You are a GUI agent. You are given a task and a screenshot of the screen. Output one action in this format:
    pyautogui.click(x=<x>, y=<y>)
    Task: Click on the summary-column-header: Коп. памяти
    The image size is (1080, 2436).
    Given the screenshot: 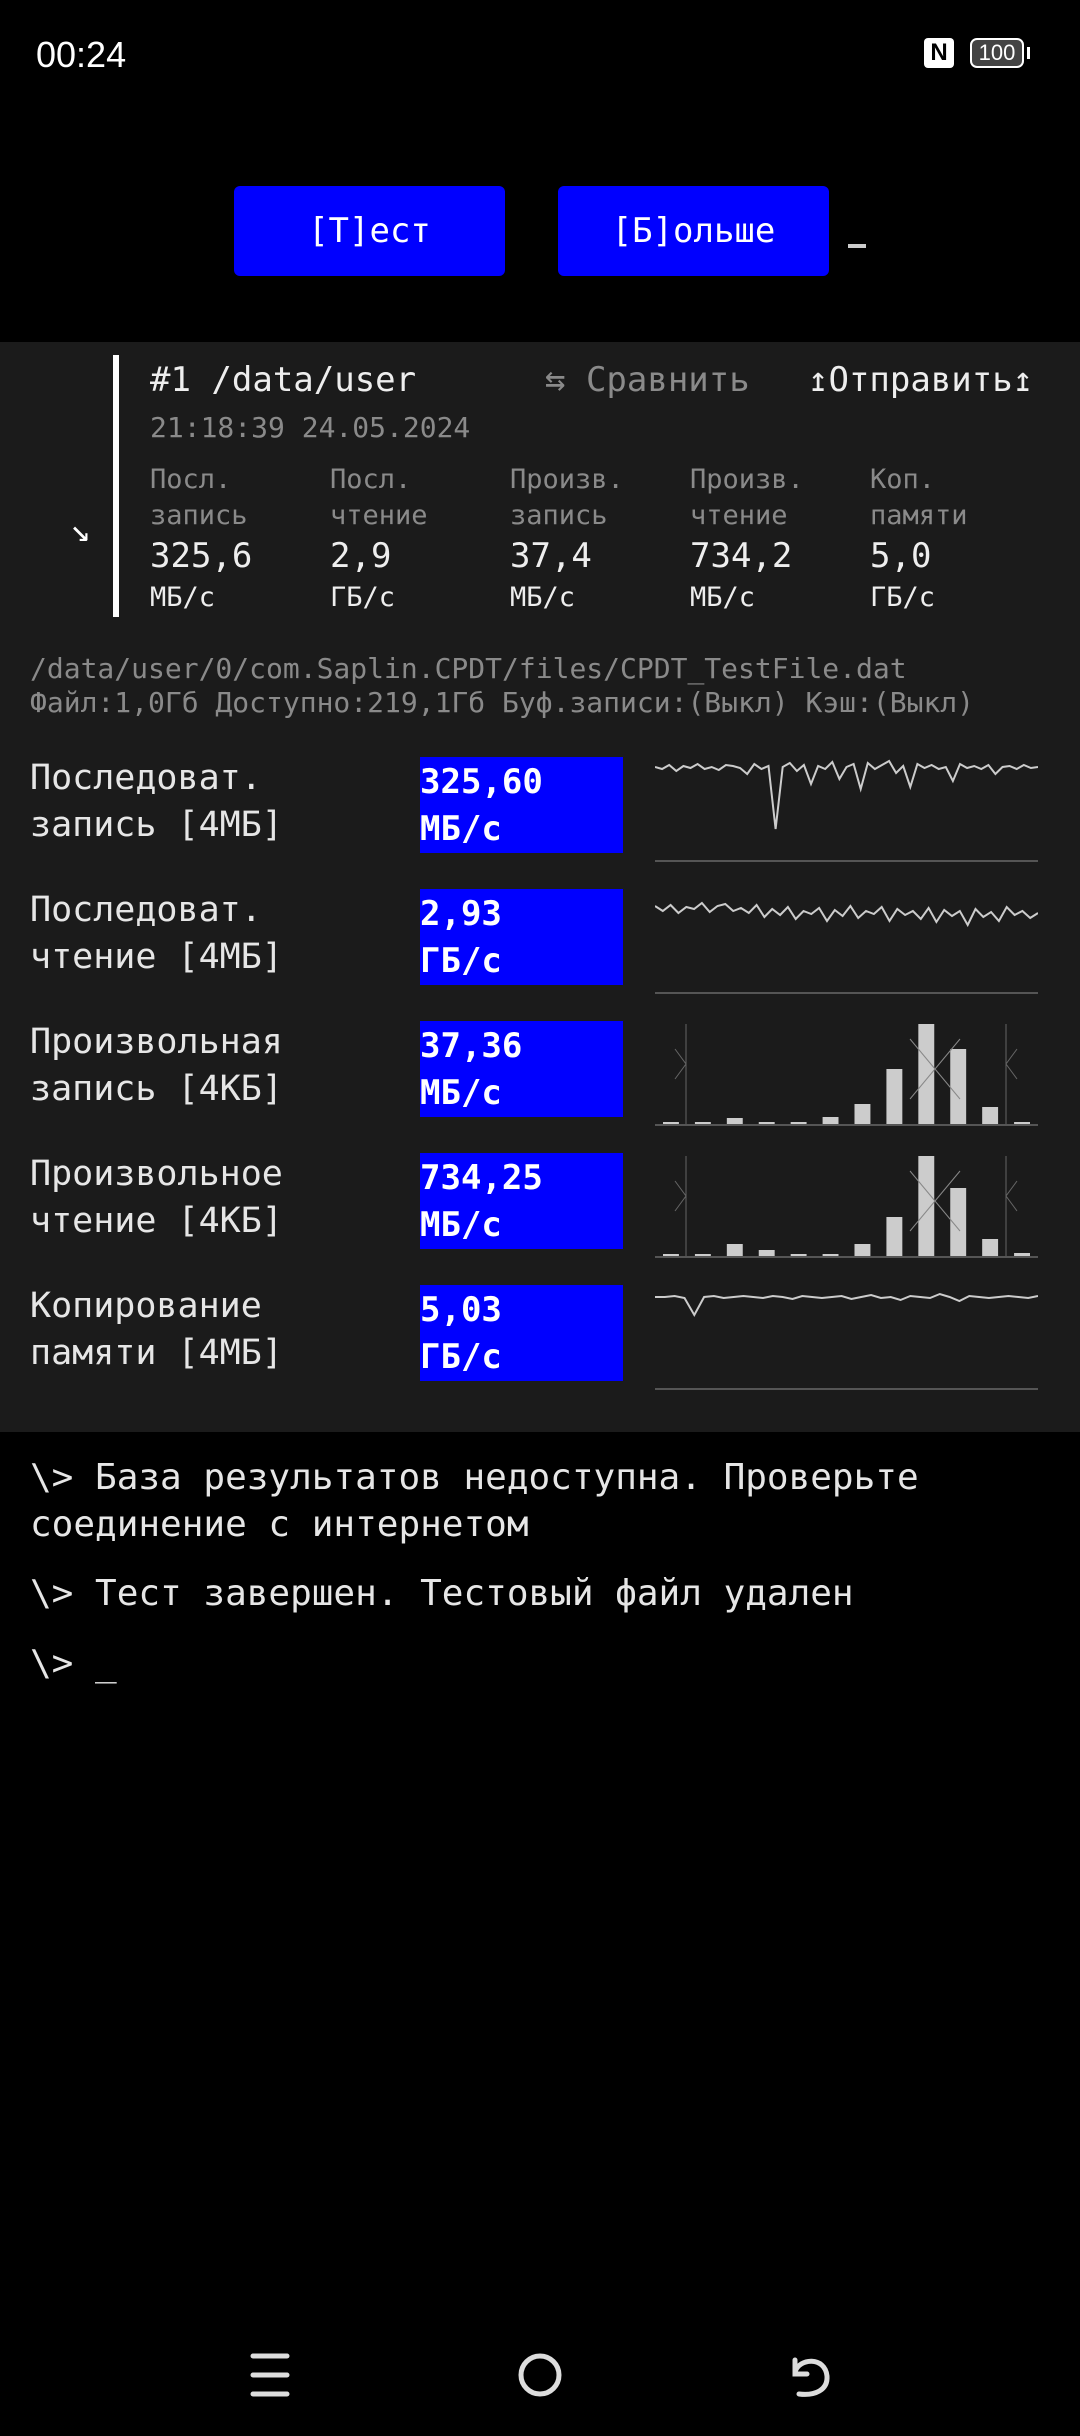 What is the action you would take?
    pyautogui.click(x=919, y=497)
    